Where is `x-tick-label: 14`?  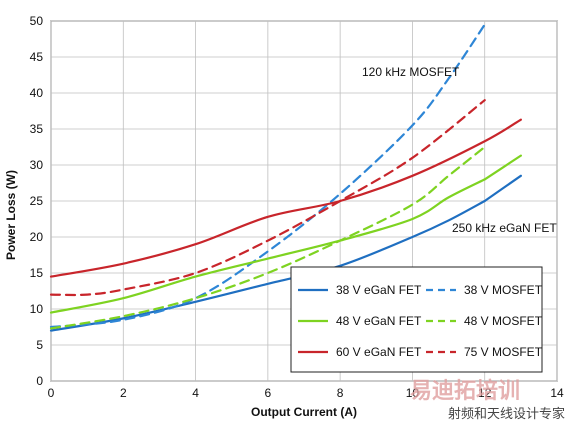 x-tick-label: 14 is located at coordinates (557, 393).